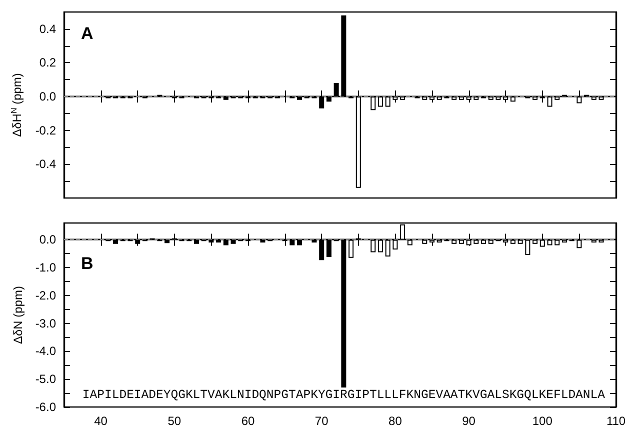 The width and height of the screenshot is (632, 427). I want to click on x-tick-label: 70, so click(321, 420).